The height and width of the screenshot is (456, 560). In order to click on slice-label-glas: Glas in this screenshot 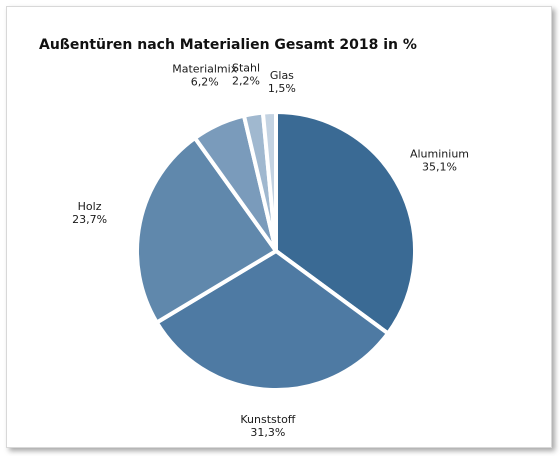, I will do `click(282, 75)`.